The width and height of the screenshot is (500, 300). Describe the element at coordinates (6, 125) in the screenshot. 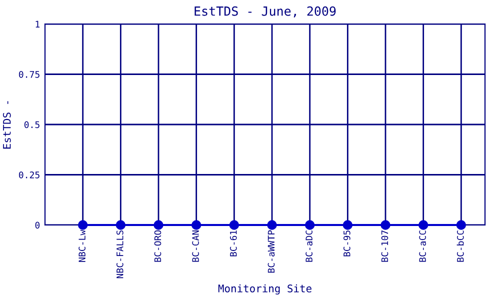

I see `y-axis-title: EstTDS -` at that location.